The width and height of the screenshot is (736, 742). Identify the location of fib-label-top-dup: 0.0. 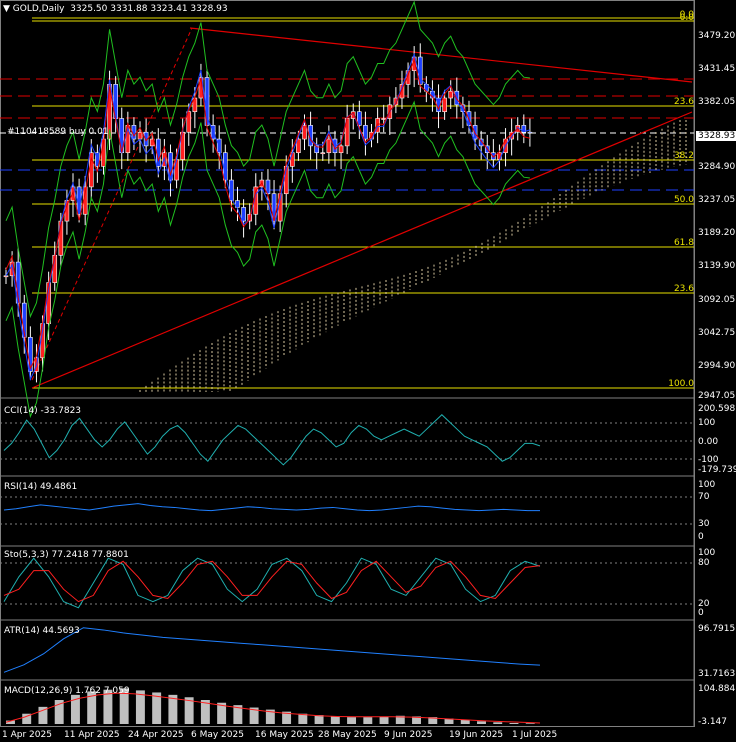
(686, 18).